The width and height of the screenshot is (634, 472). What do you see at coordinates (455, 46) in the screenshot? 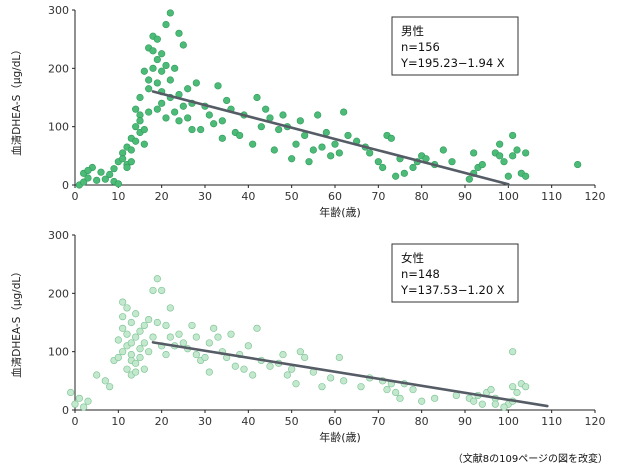
I see `legend-box: 男性 n=156 Y=195.23−1.94 X` at bounding box center [455, 46].